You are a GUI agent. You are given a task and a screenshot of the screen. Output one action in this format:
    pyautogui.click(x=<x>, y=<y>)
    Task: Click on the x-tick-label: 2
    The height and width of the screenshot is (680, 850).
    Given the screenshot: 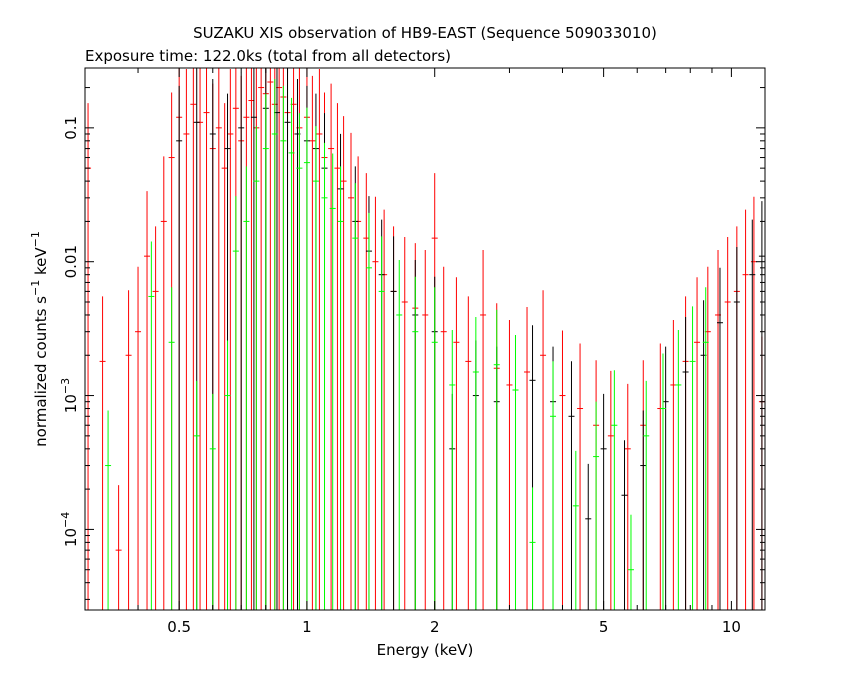 What is the action you would take?
    pyautogui.click(x=435, y=627)
    